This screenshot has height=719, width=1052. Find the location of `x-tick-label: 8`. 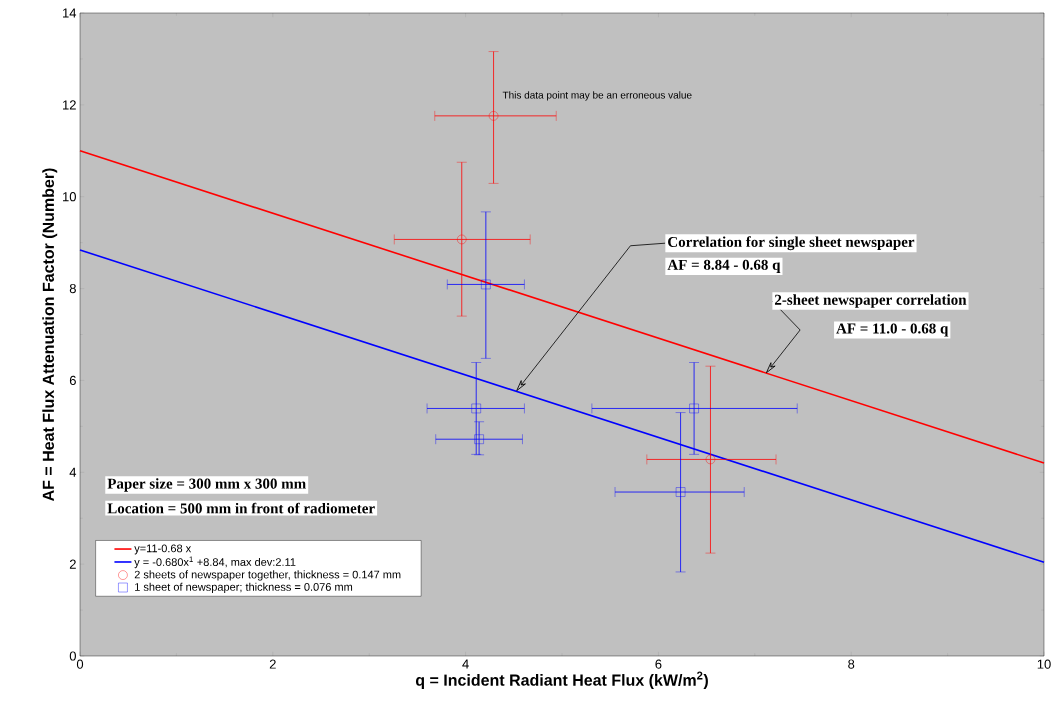

x-tick-label: 8 is located at coordinates (851, 664).